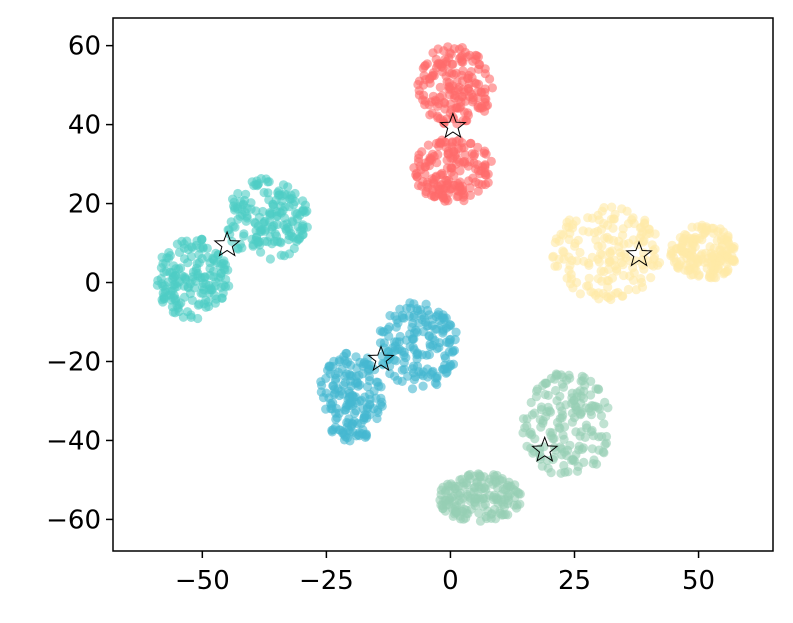  Describe the element at coordinates (545, 448) in the screenshot. I see `centroid-star-icon` at that location.